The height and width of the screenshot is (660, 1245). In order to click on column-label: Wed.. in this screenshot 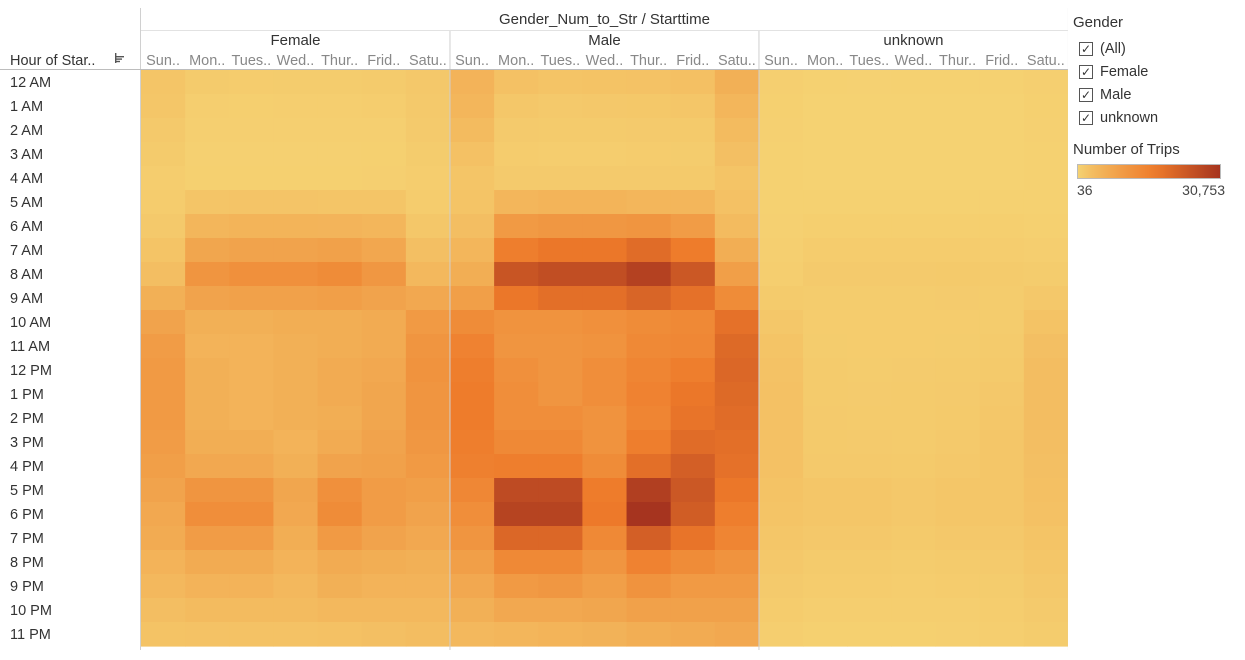, I will do `click(914, 61)`.